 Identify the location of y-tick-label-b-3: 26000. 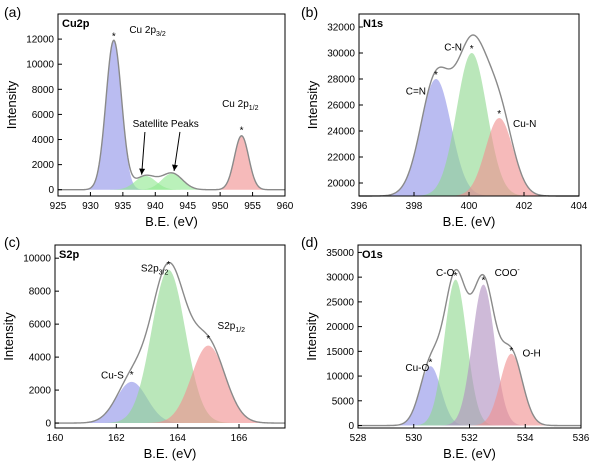
(341, 106).